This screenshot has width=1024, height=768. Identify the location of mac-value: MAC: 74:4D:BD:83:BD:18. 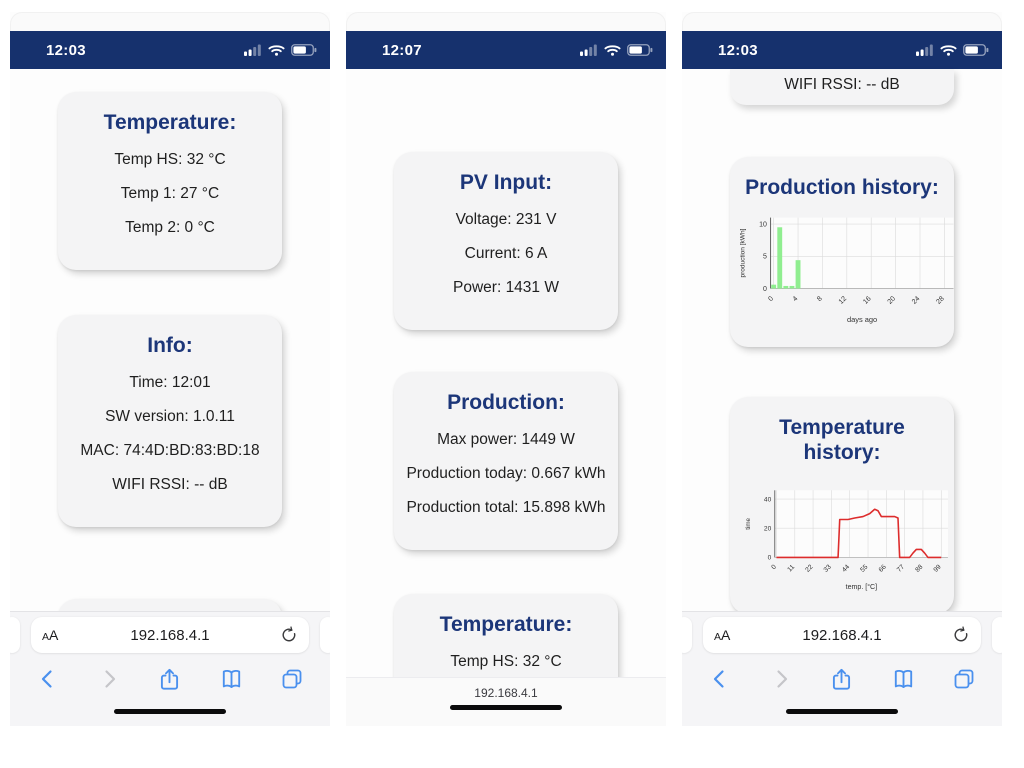
(170, 450).